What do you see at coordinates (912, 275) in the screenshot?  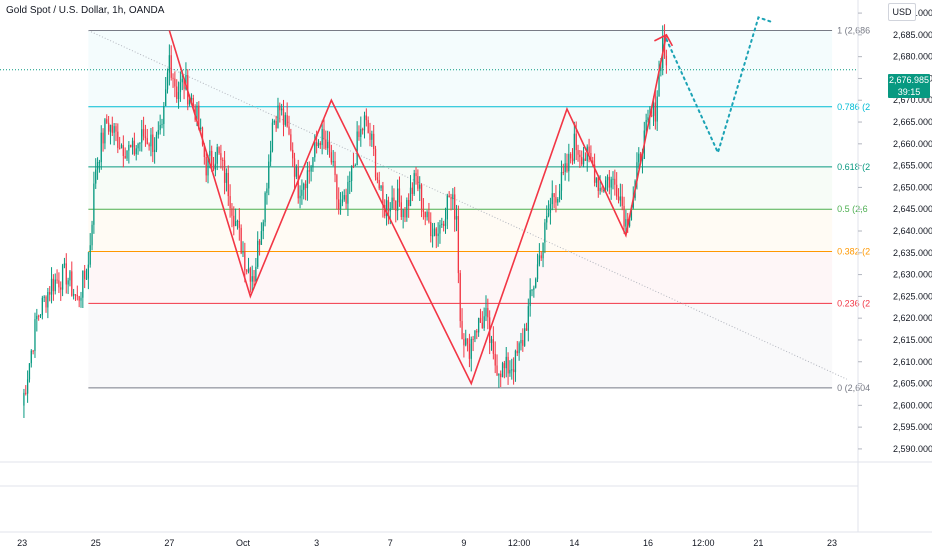 I see `y-tick-label: 2,630.000` at bounding box center [912, 275].